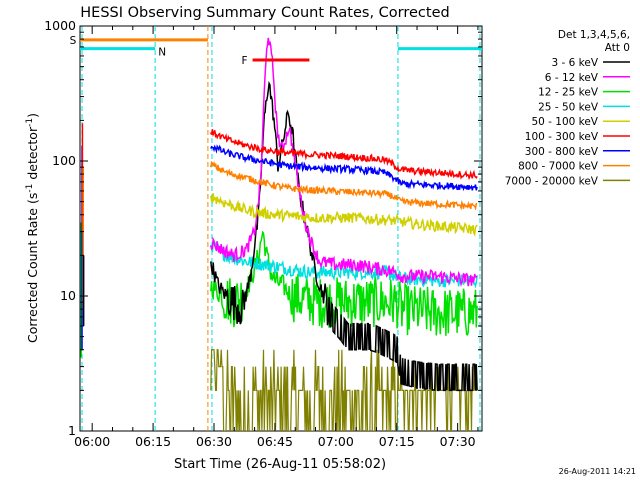  Describe the element at coordinates (162, 53) in the screenshot. I see `flag-label-n: N` at that location.